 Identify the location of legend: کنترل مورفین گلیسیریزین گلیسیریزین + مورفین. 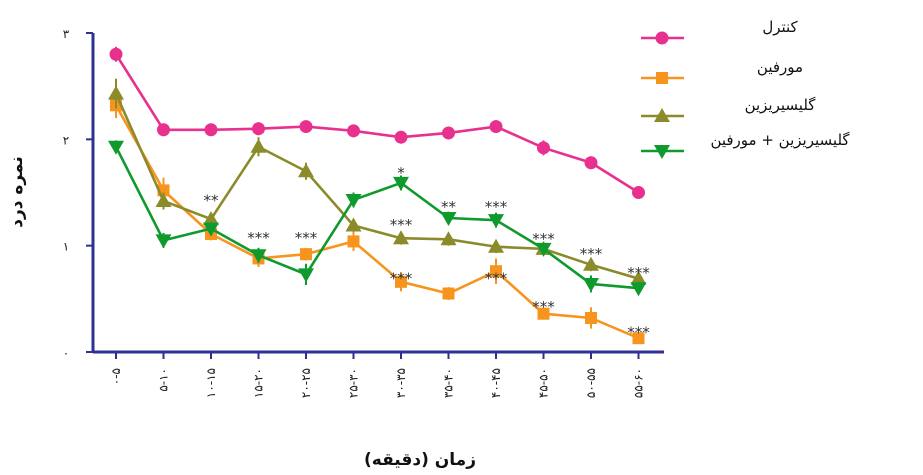
(745, 88).